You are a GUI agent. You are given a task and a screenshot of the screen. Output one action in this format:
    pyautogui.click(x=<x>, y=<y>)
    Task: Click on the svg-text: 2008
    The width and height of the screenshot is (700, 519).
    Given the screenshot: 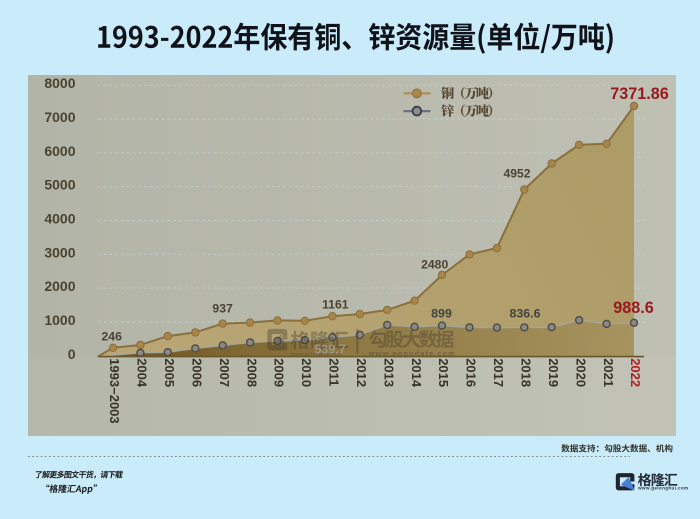 What is the action you would take?
    pyautogui.click(x=251, y=372)
    